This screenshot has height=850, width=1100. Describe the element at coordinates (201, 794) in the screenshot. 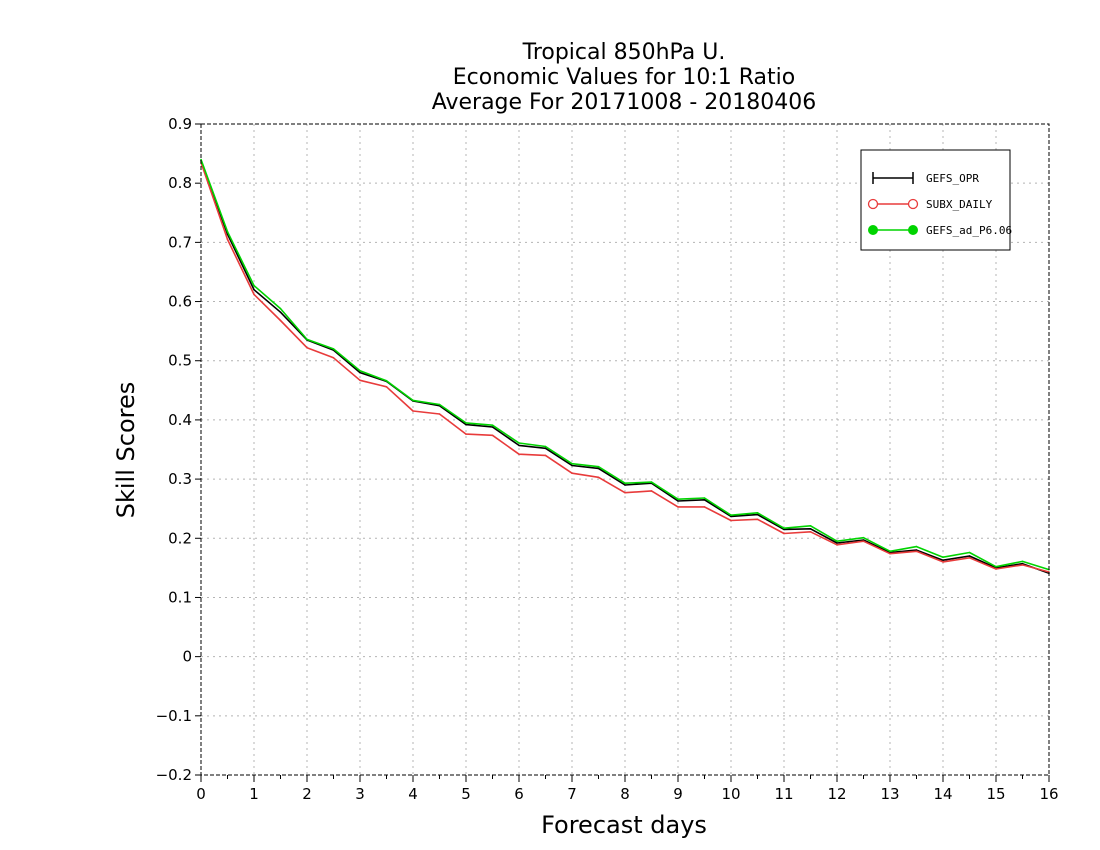

I see `x-tick-label: 0` at that location.